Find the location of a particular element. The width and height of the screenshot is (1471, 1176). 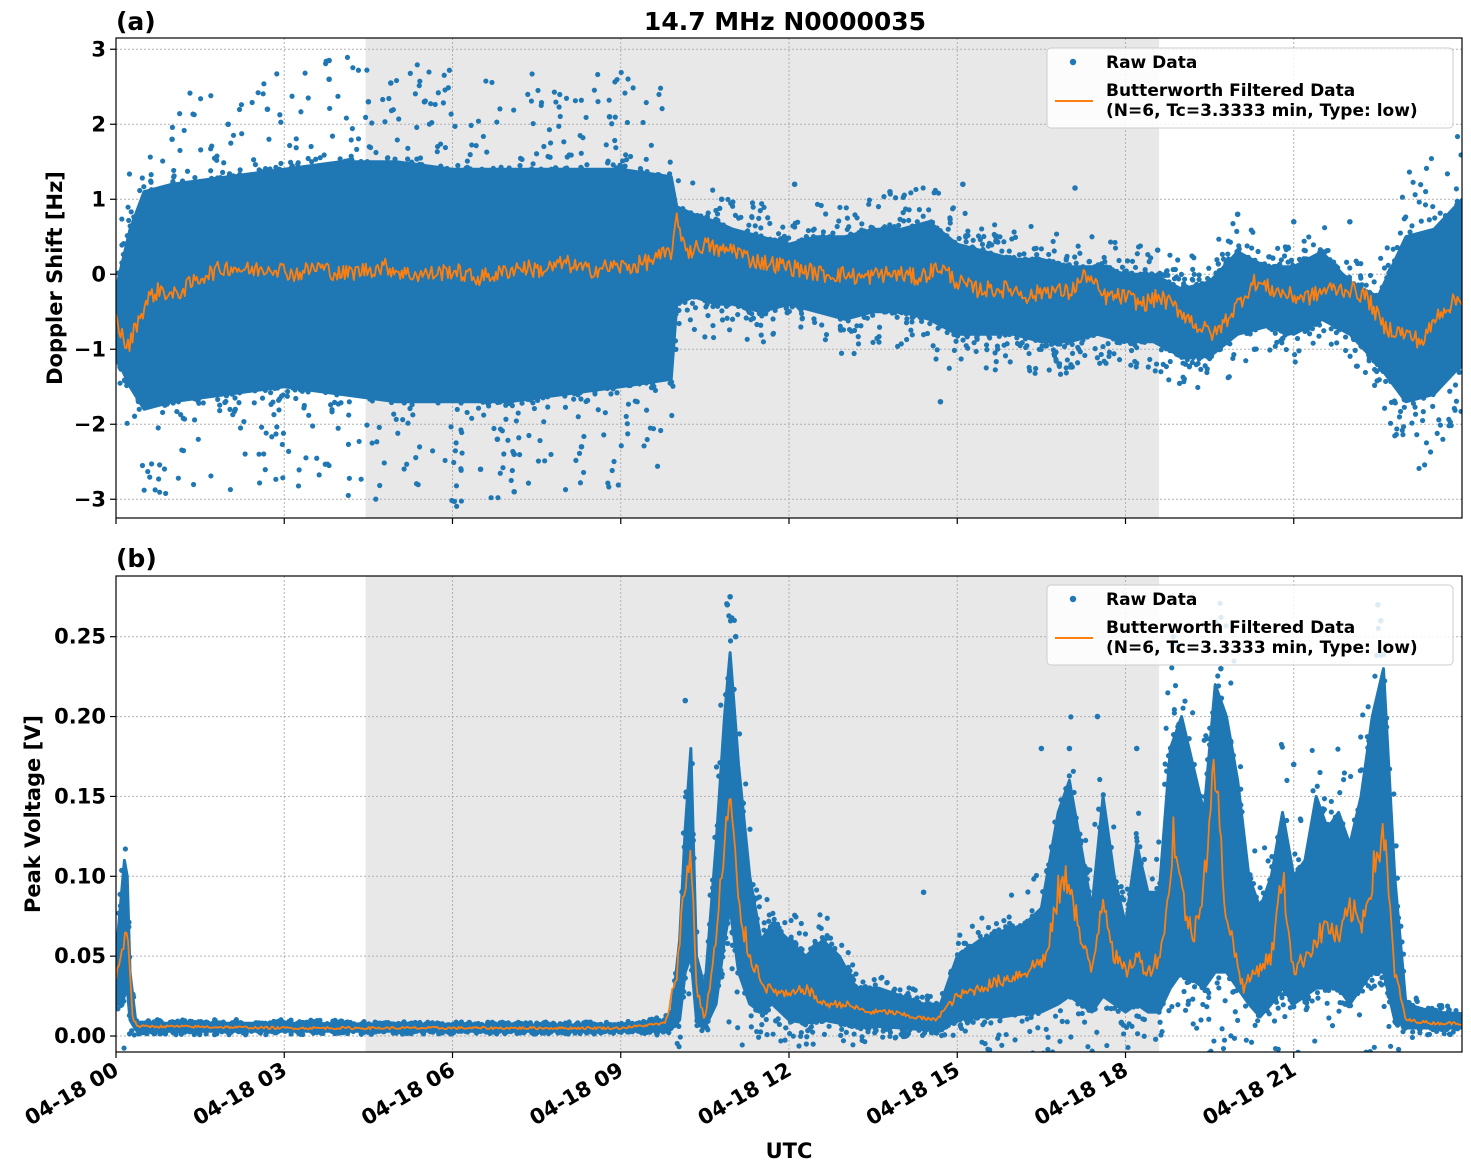

y-tick-label: 0.10 is located at coordinates (80, 876).